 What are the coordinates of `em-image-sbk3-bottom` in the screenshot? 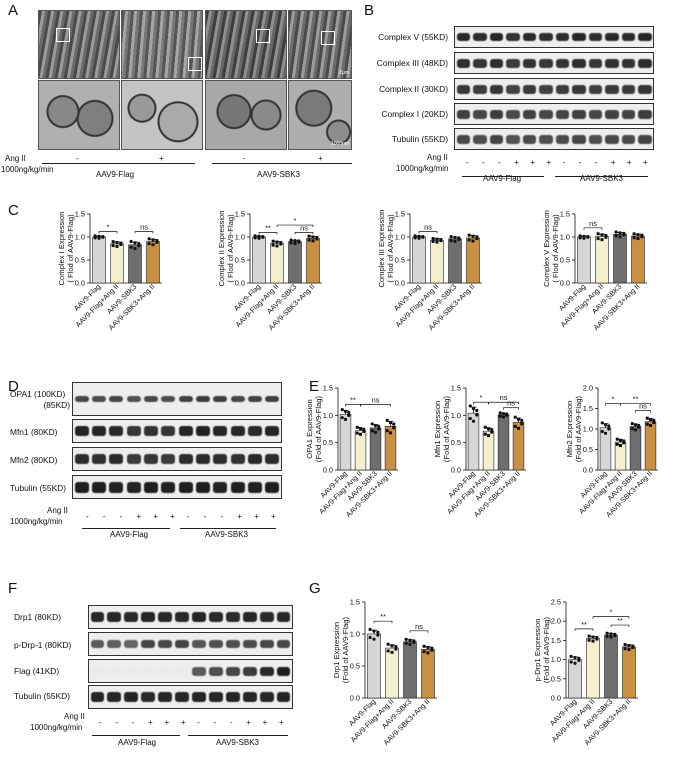 It's located at (246, 115).